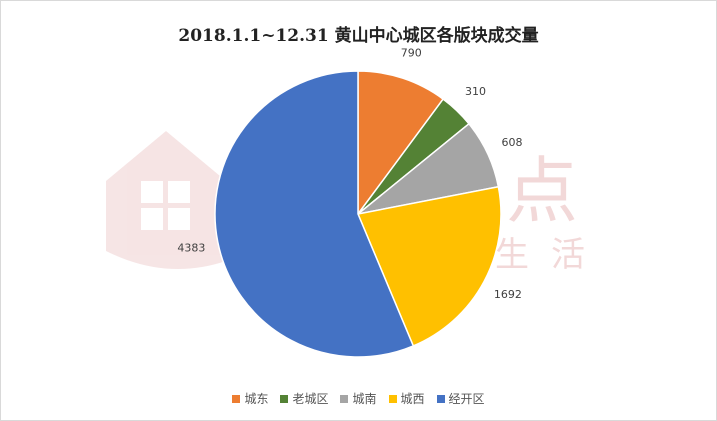 This screenshot has height=421, width=717. What do you see at coordinates (508, 294) in the screenshot?
I see `pie-data-label-4: 1692` at bounding box center [508, 294].